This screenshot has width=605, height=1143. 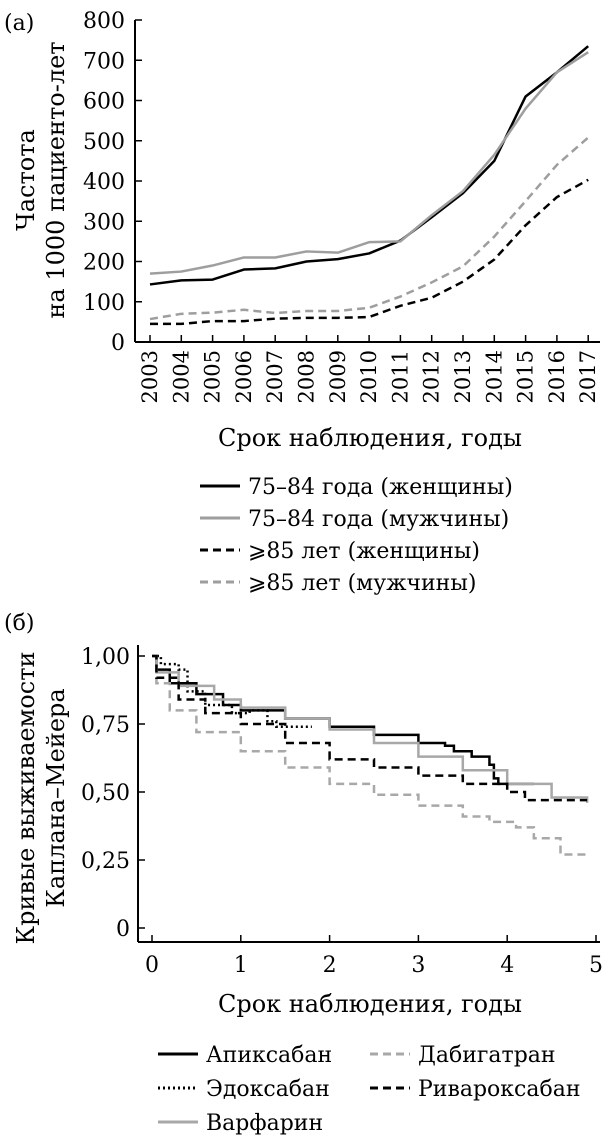 I want to click on series-line-a1, so click(x=369, y=163).